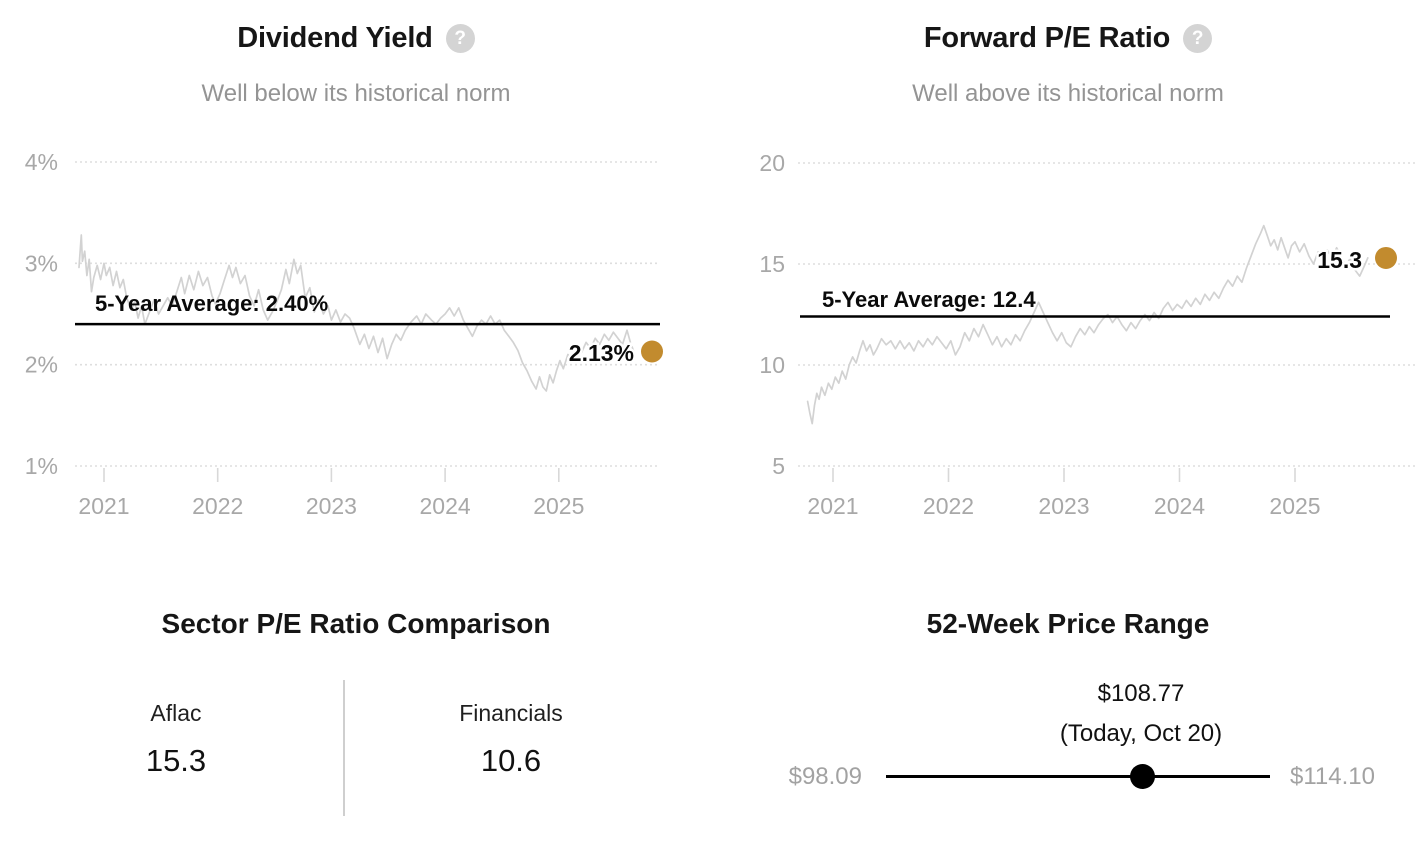 The height and width of the screenshot is (846, 1424). Describe the element at coordinates (1141, 693) in the screenshot. I see `current-price: $108.77` at that location.